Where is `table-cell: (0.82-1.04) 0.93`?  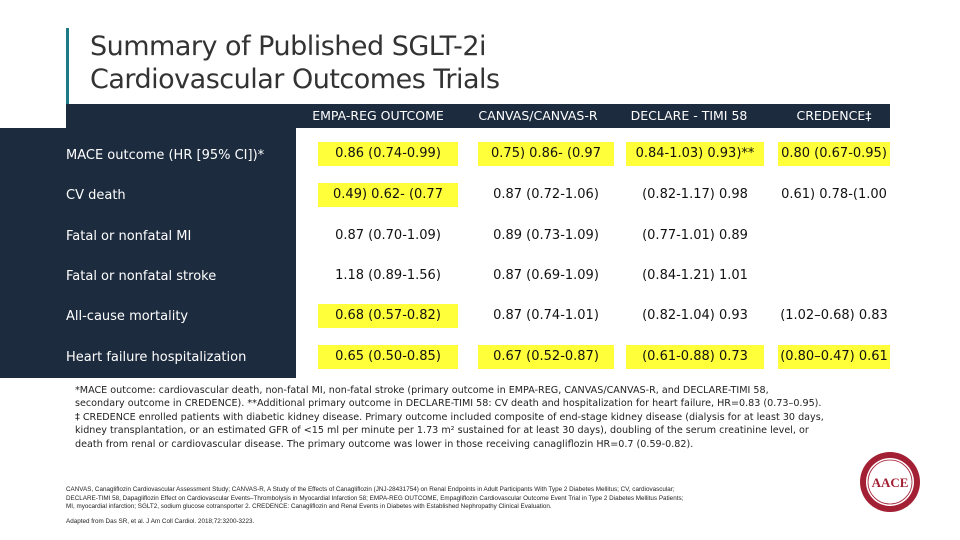 table-cell: (0.82-1.04) 0.93 is located at coordinates (695, 315).